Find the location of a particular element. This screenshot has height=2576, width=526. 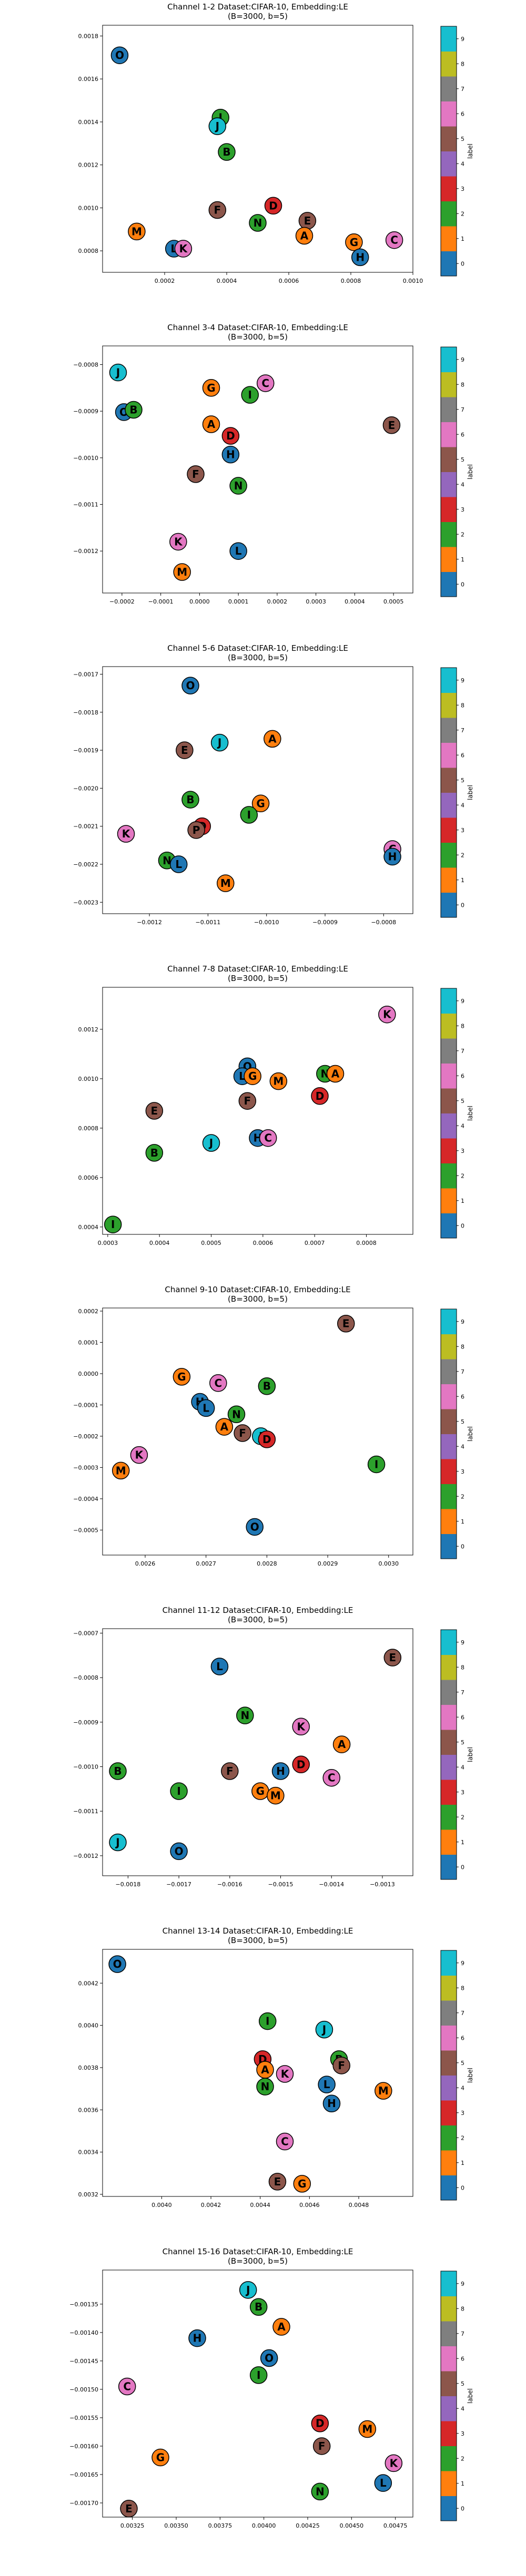

y-tick-label: 0.0012 is located at coordinates (89, 165).